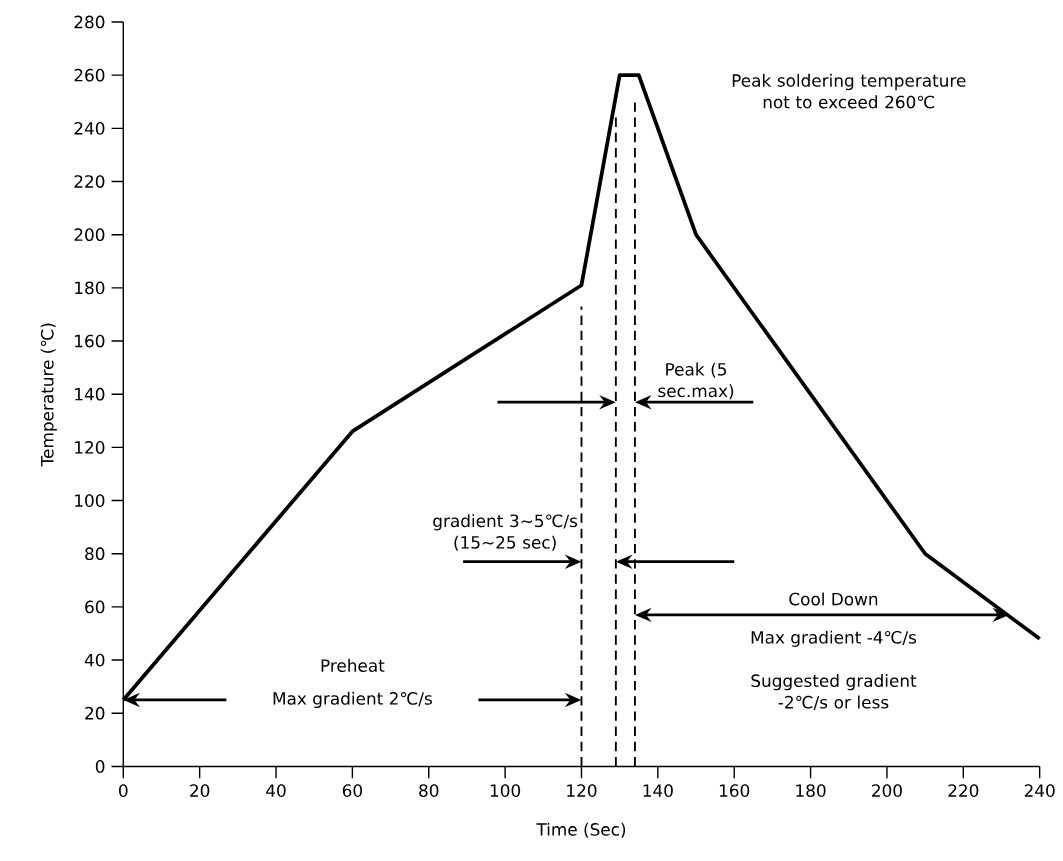 Image resolution: width=1063 pixels, height=861 pixels. What do you see at coordinates (581, 830) in the screenshot?
I see `x-axis-title: Time (Sec)` at bounding box center [581, 830].